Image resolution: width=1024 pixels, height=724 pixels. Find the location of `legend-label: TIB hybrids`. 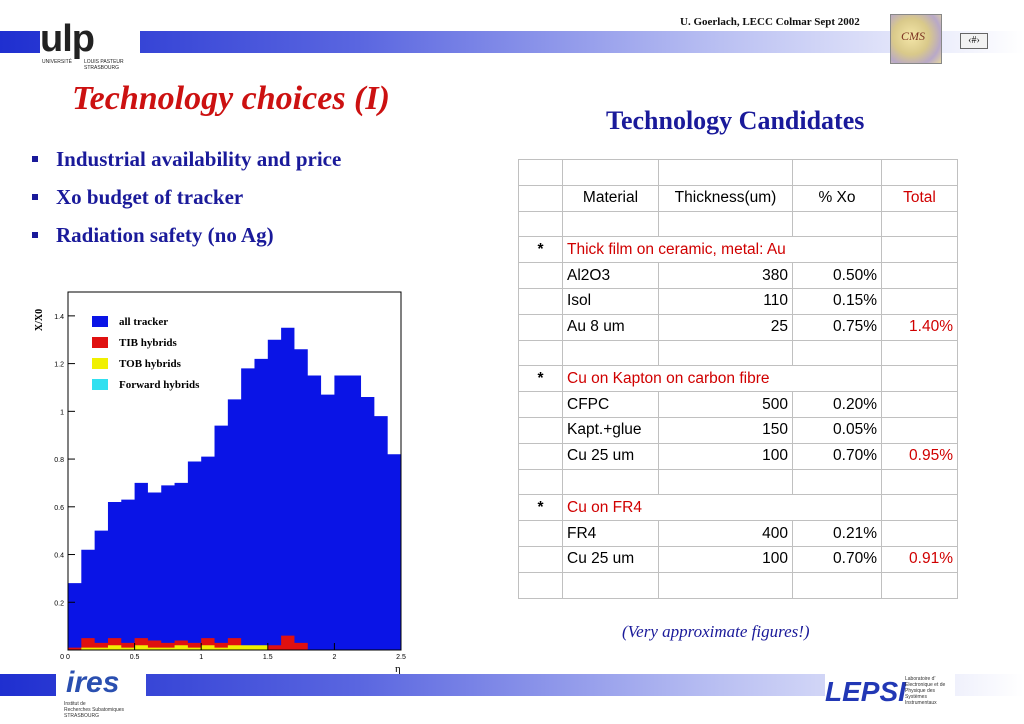

legend-label: TIB hybrids is located at coordinates (148, 343).